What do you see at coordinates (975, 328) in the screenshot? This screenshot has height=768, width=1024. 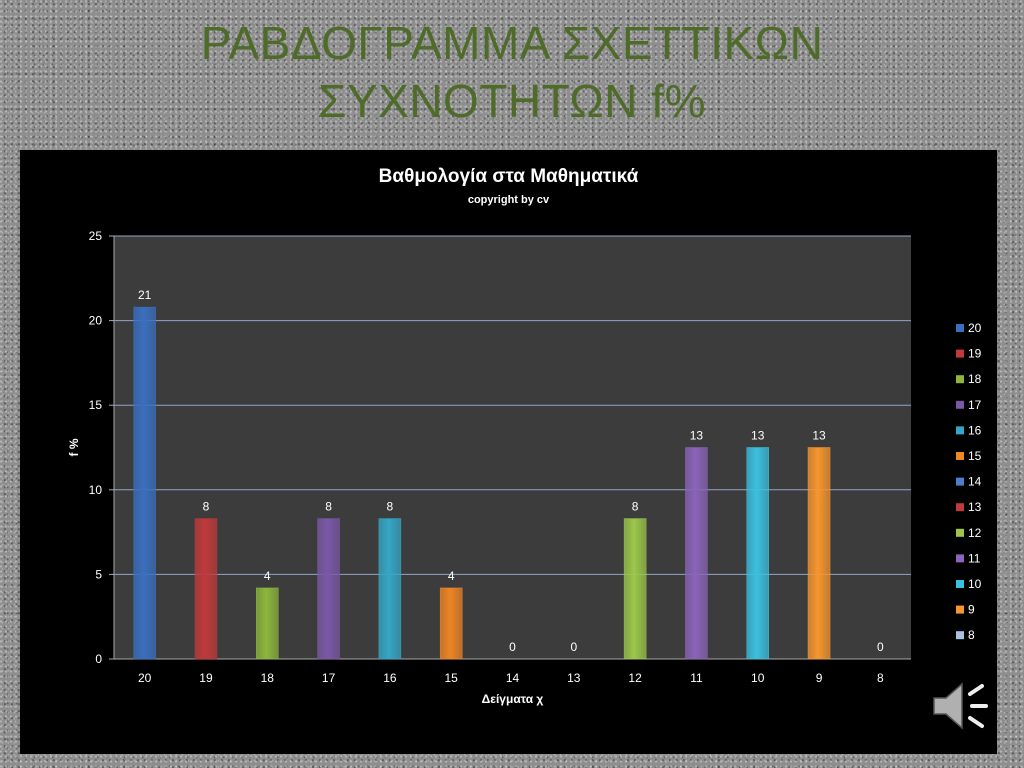 I see `legend-label-20: 20` at bounding box center [975, 328].